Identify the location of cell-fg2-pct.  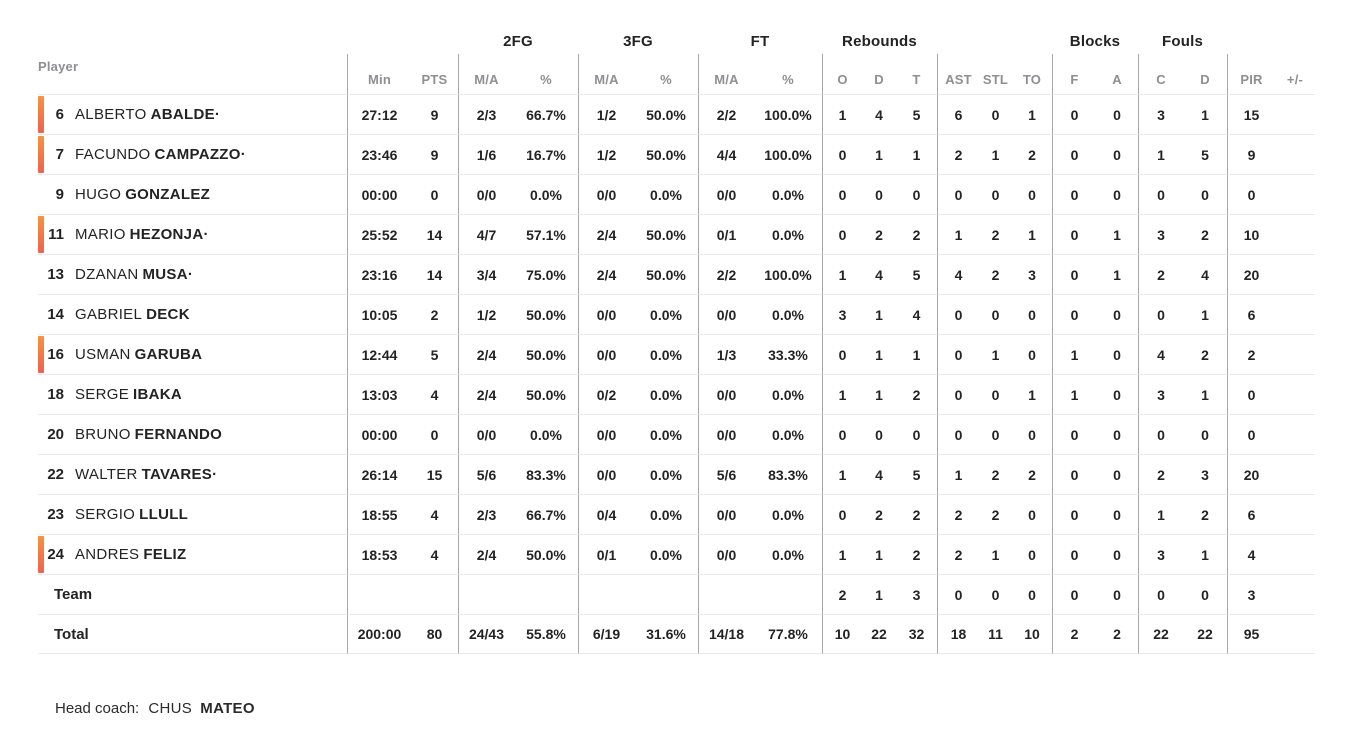
(546, 594).